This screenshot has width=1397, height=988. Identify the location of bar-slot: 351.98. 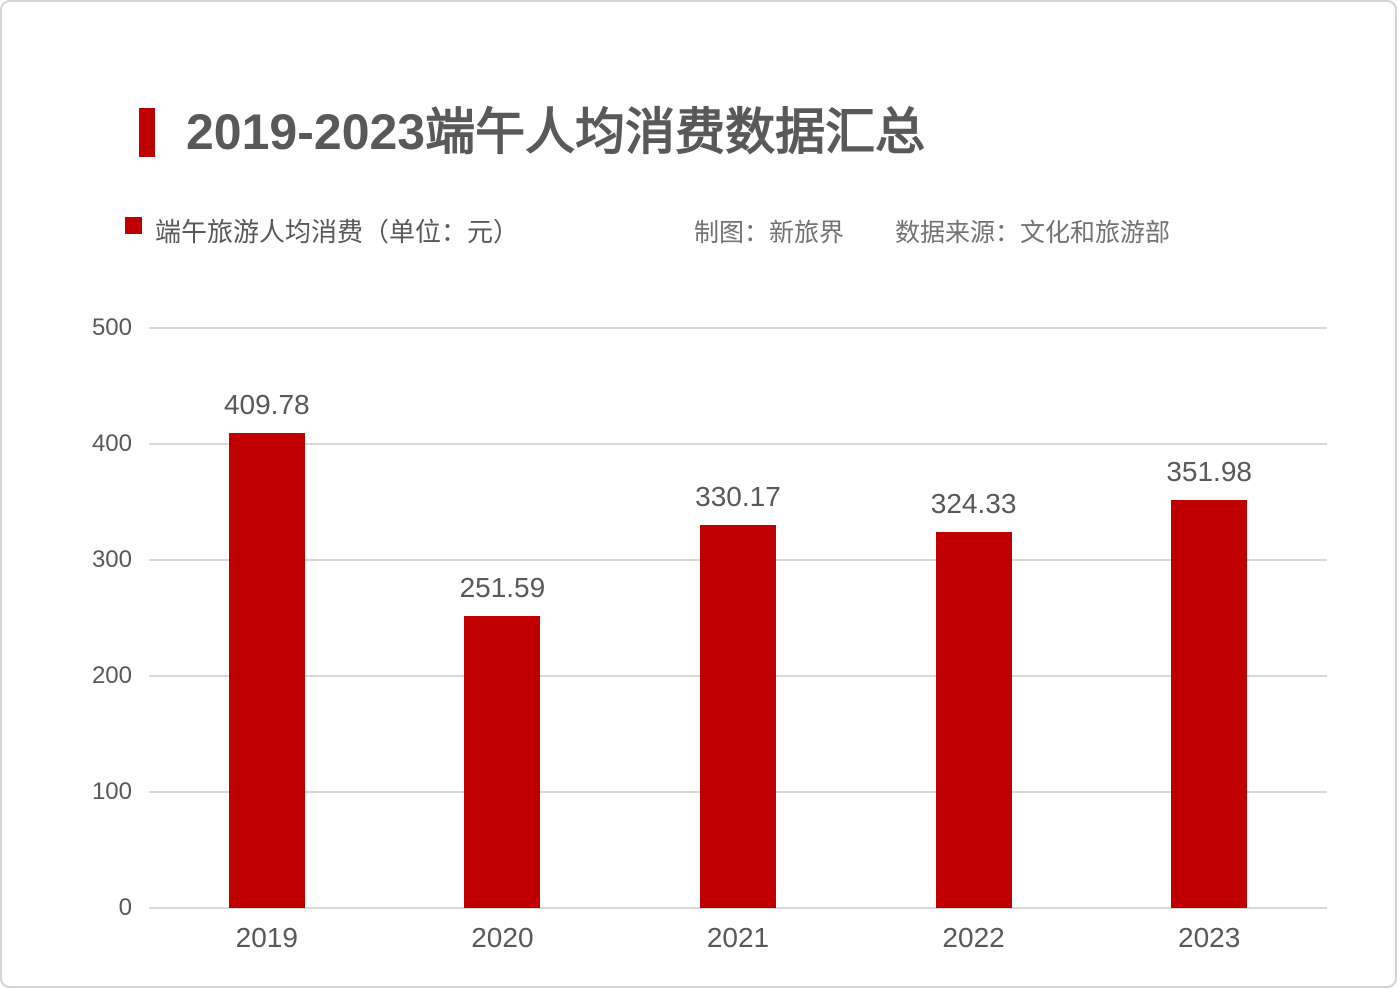
(1209, 618).